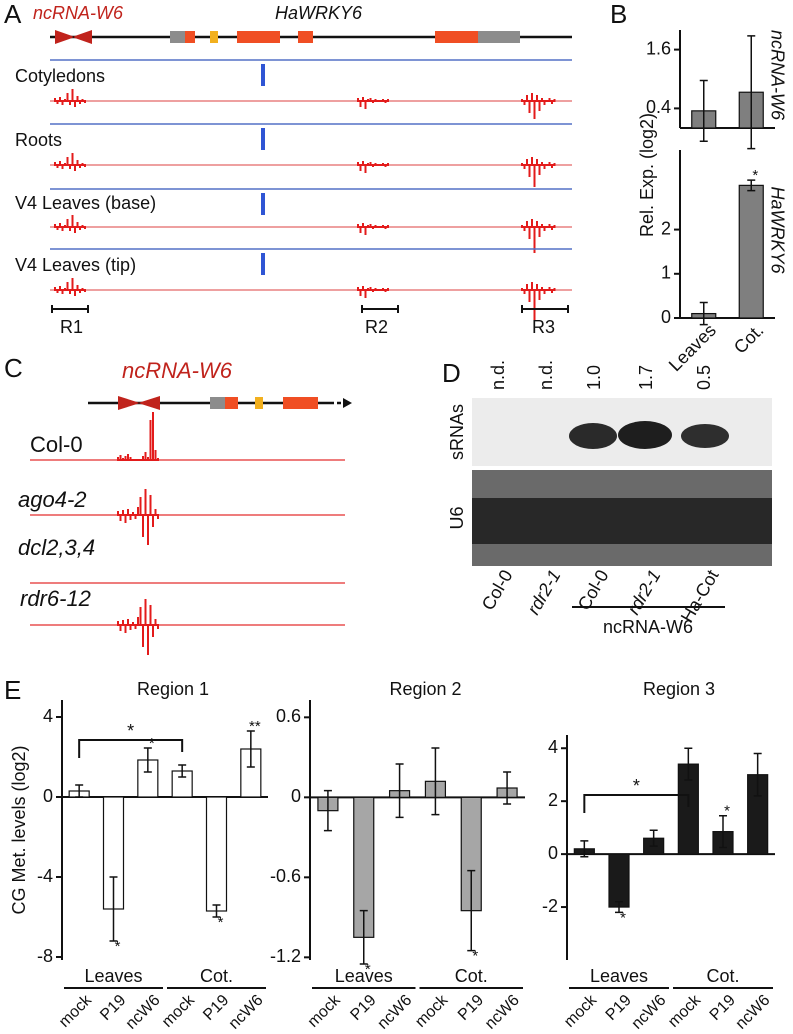  Describe the element at coordinates (666, 228) in the screenshot. I see `y-tick-label: 2` at that location.